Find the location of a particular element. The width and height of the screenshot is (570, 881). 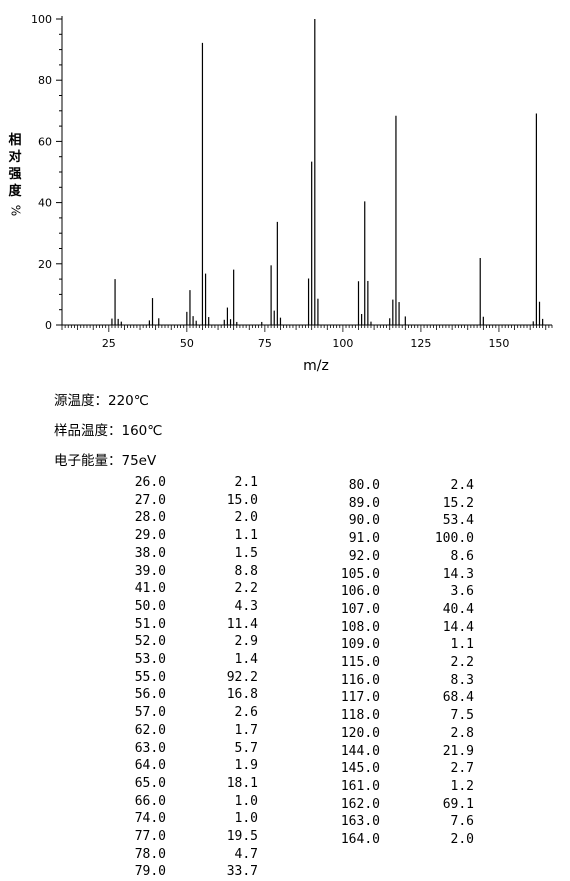

mz-value: 51.0 is located at coordinates (150, 624).